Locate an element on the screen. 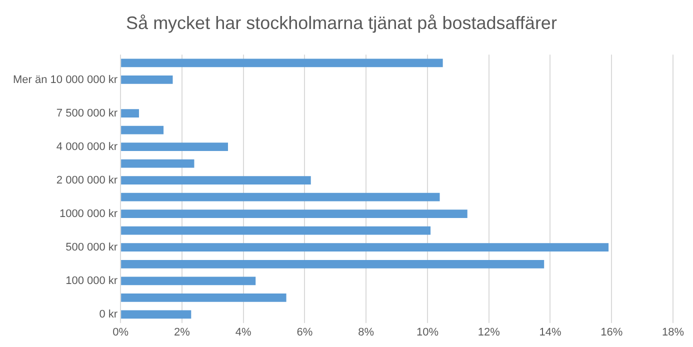 Image resolution: width=693 pixels, height=347 pixels. x-tick-label: 12% is located at coordinates (489, 332).